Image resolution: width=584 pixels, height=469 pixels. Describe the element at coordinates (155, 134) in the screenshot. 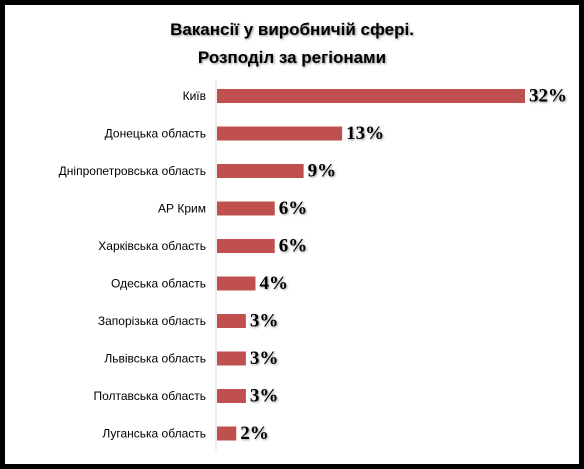

I see `category-label: Донецька область` at that location.